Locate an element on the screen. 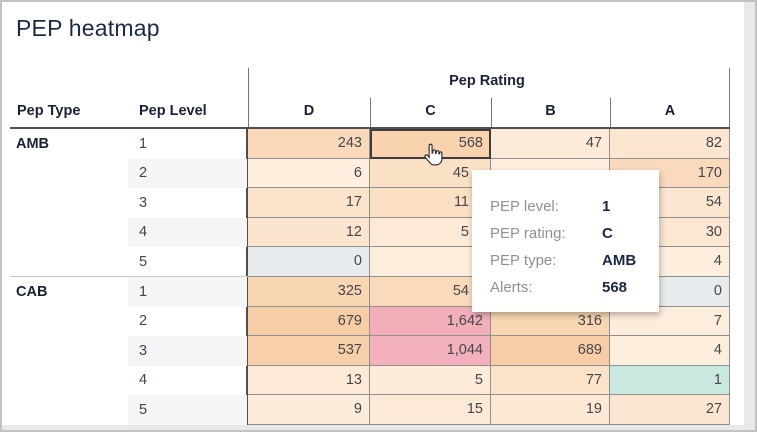  heatmap-cell: 9 is located at coordinates (309, 410).